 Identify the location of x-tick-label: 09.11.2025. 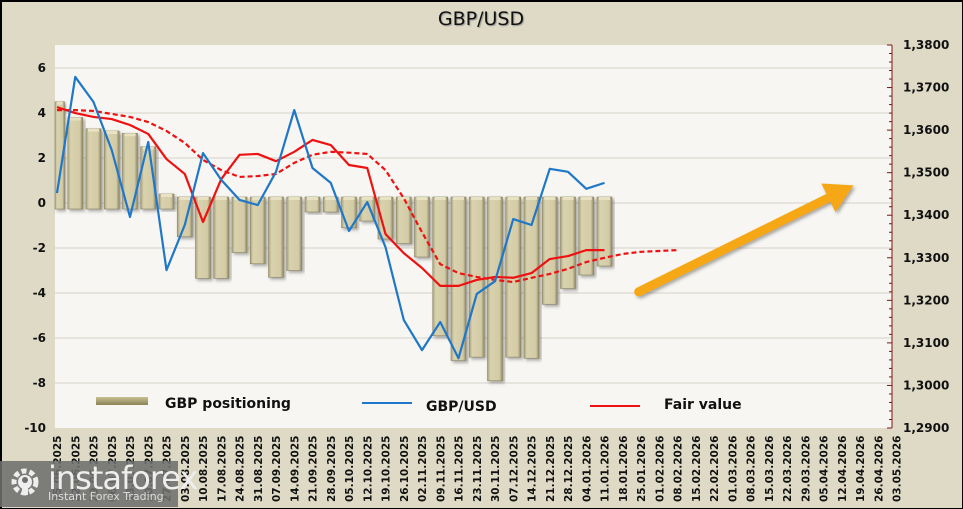
(441, 469).